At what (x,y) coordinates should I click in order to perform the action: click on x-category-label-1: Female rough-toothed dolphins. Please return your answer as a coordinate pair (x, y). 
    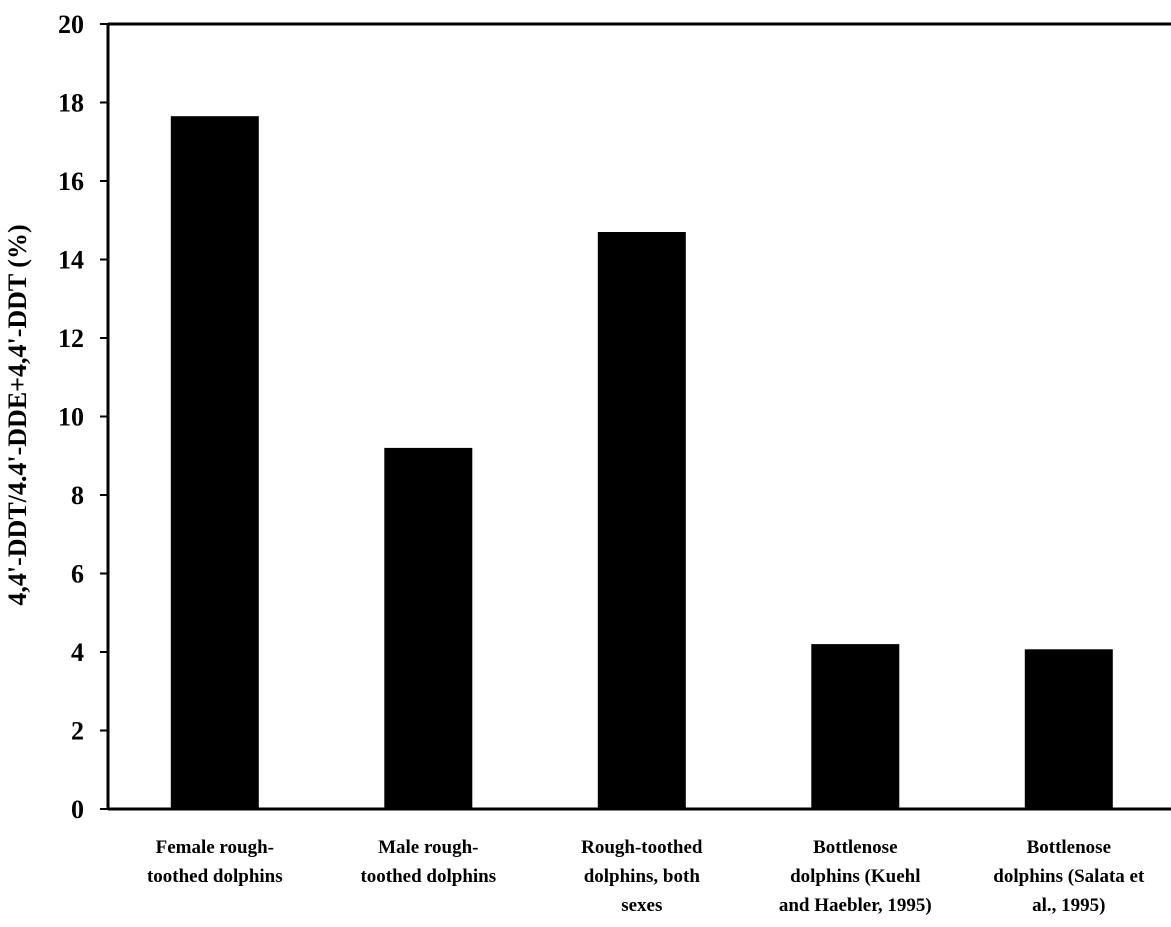
    Looking at the image, I should click on (215, 862).